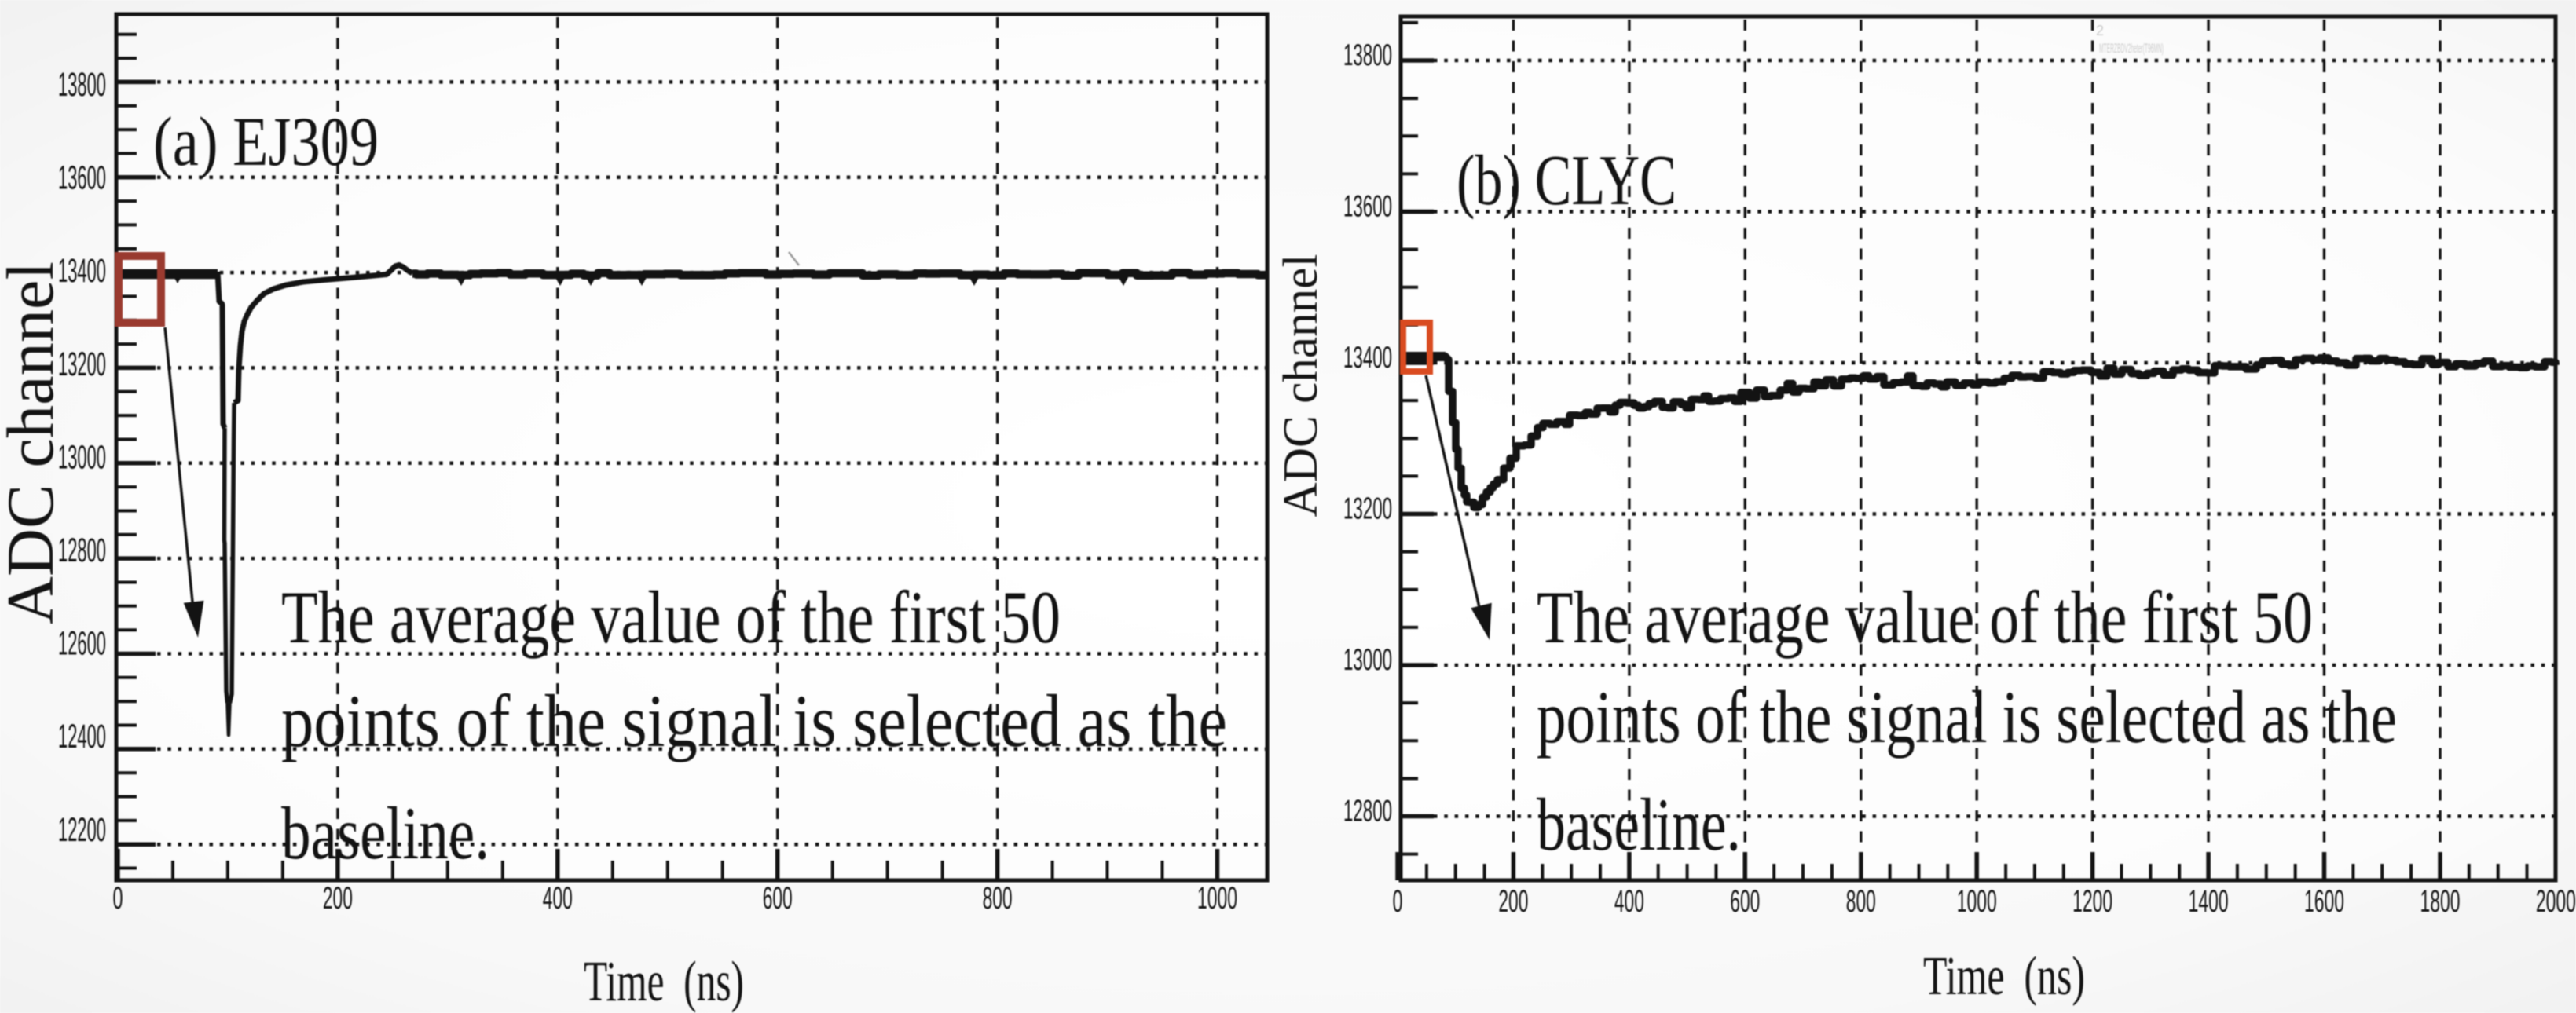 Image resolution: width=2576 pixels, height=1013 pixels. I want to click on svg-text: 13000, so click(1367, 660).